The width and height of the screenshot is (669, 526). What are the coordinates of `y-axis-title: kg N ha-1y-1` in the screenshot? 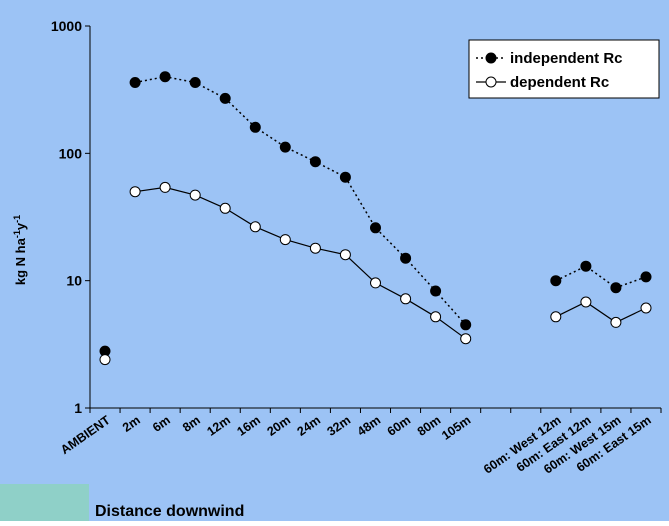 It's located at (20, 250).